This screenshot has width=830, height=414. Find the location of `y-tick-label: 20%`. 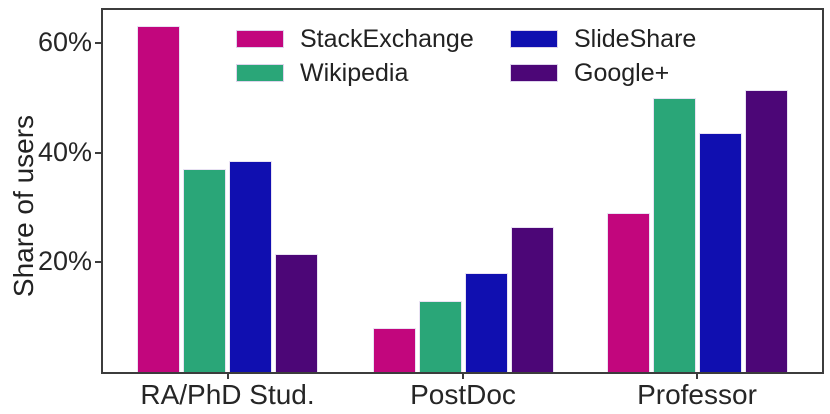

y-tick-label: 20% is located at coordinates (64, 261).